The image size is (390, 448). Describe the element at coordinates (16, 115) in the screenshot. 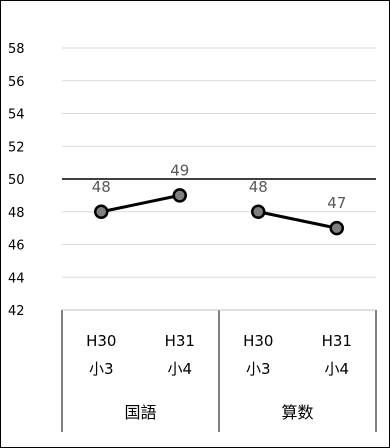

I see `y-tick-label: 54` at that location.